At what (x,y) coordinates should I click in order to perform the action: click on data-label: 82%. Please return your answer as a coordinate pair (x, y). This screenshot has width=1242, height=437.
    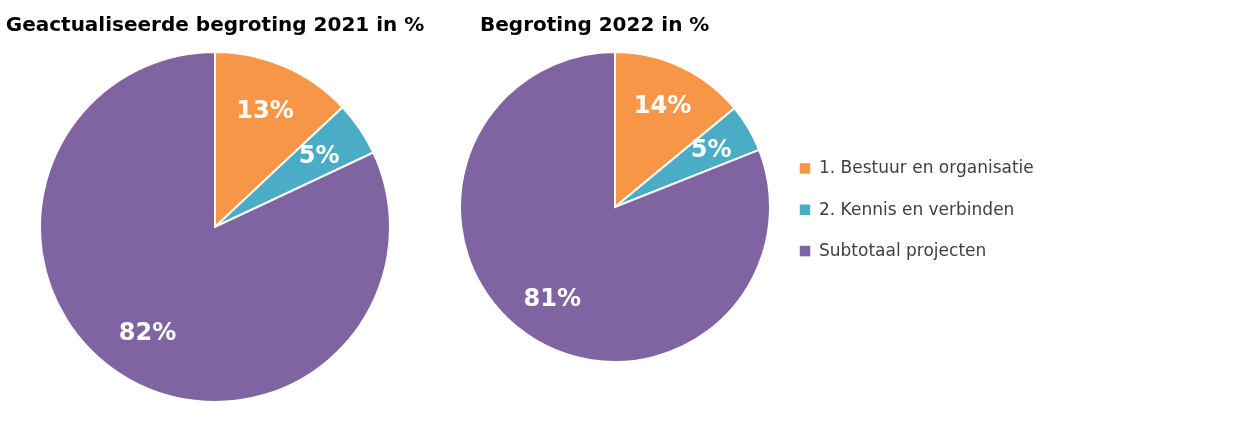
    Looking at the image, I should click on (147, 332).